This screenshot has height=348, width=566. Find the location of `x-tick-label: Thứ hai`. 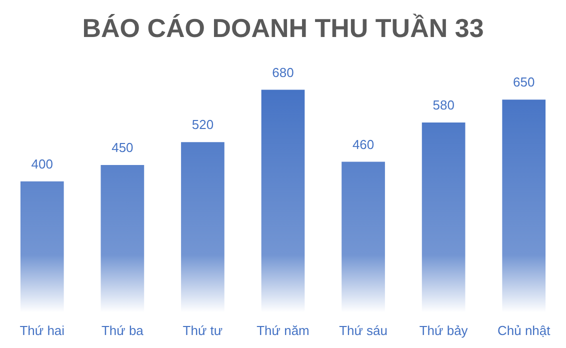

x-tick-label: Thứ hai is located at coordinates (42, 330).